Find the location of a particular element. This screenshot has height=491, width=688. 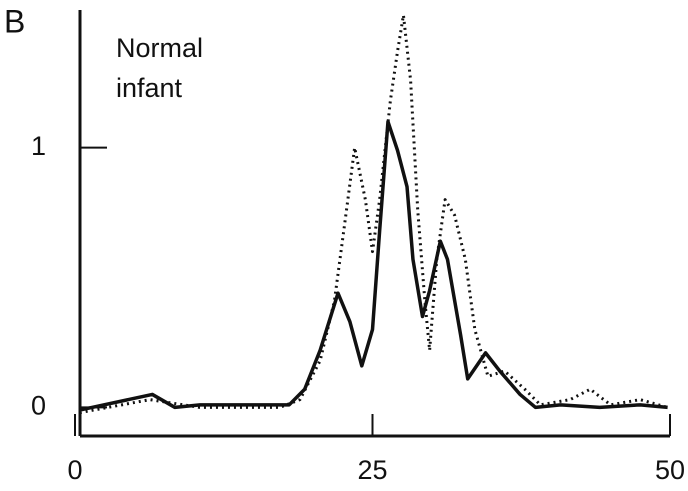

y-tick-label: 1 is located at coordinates (38, 146).